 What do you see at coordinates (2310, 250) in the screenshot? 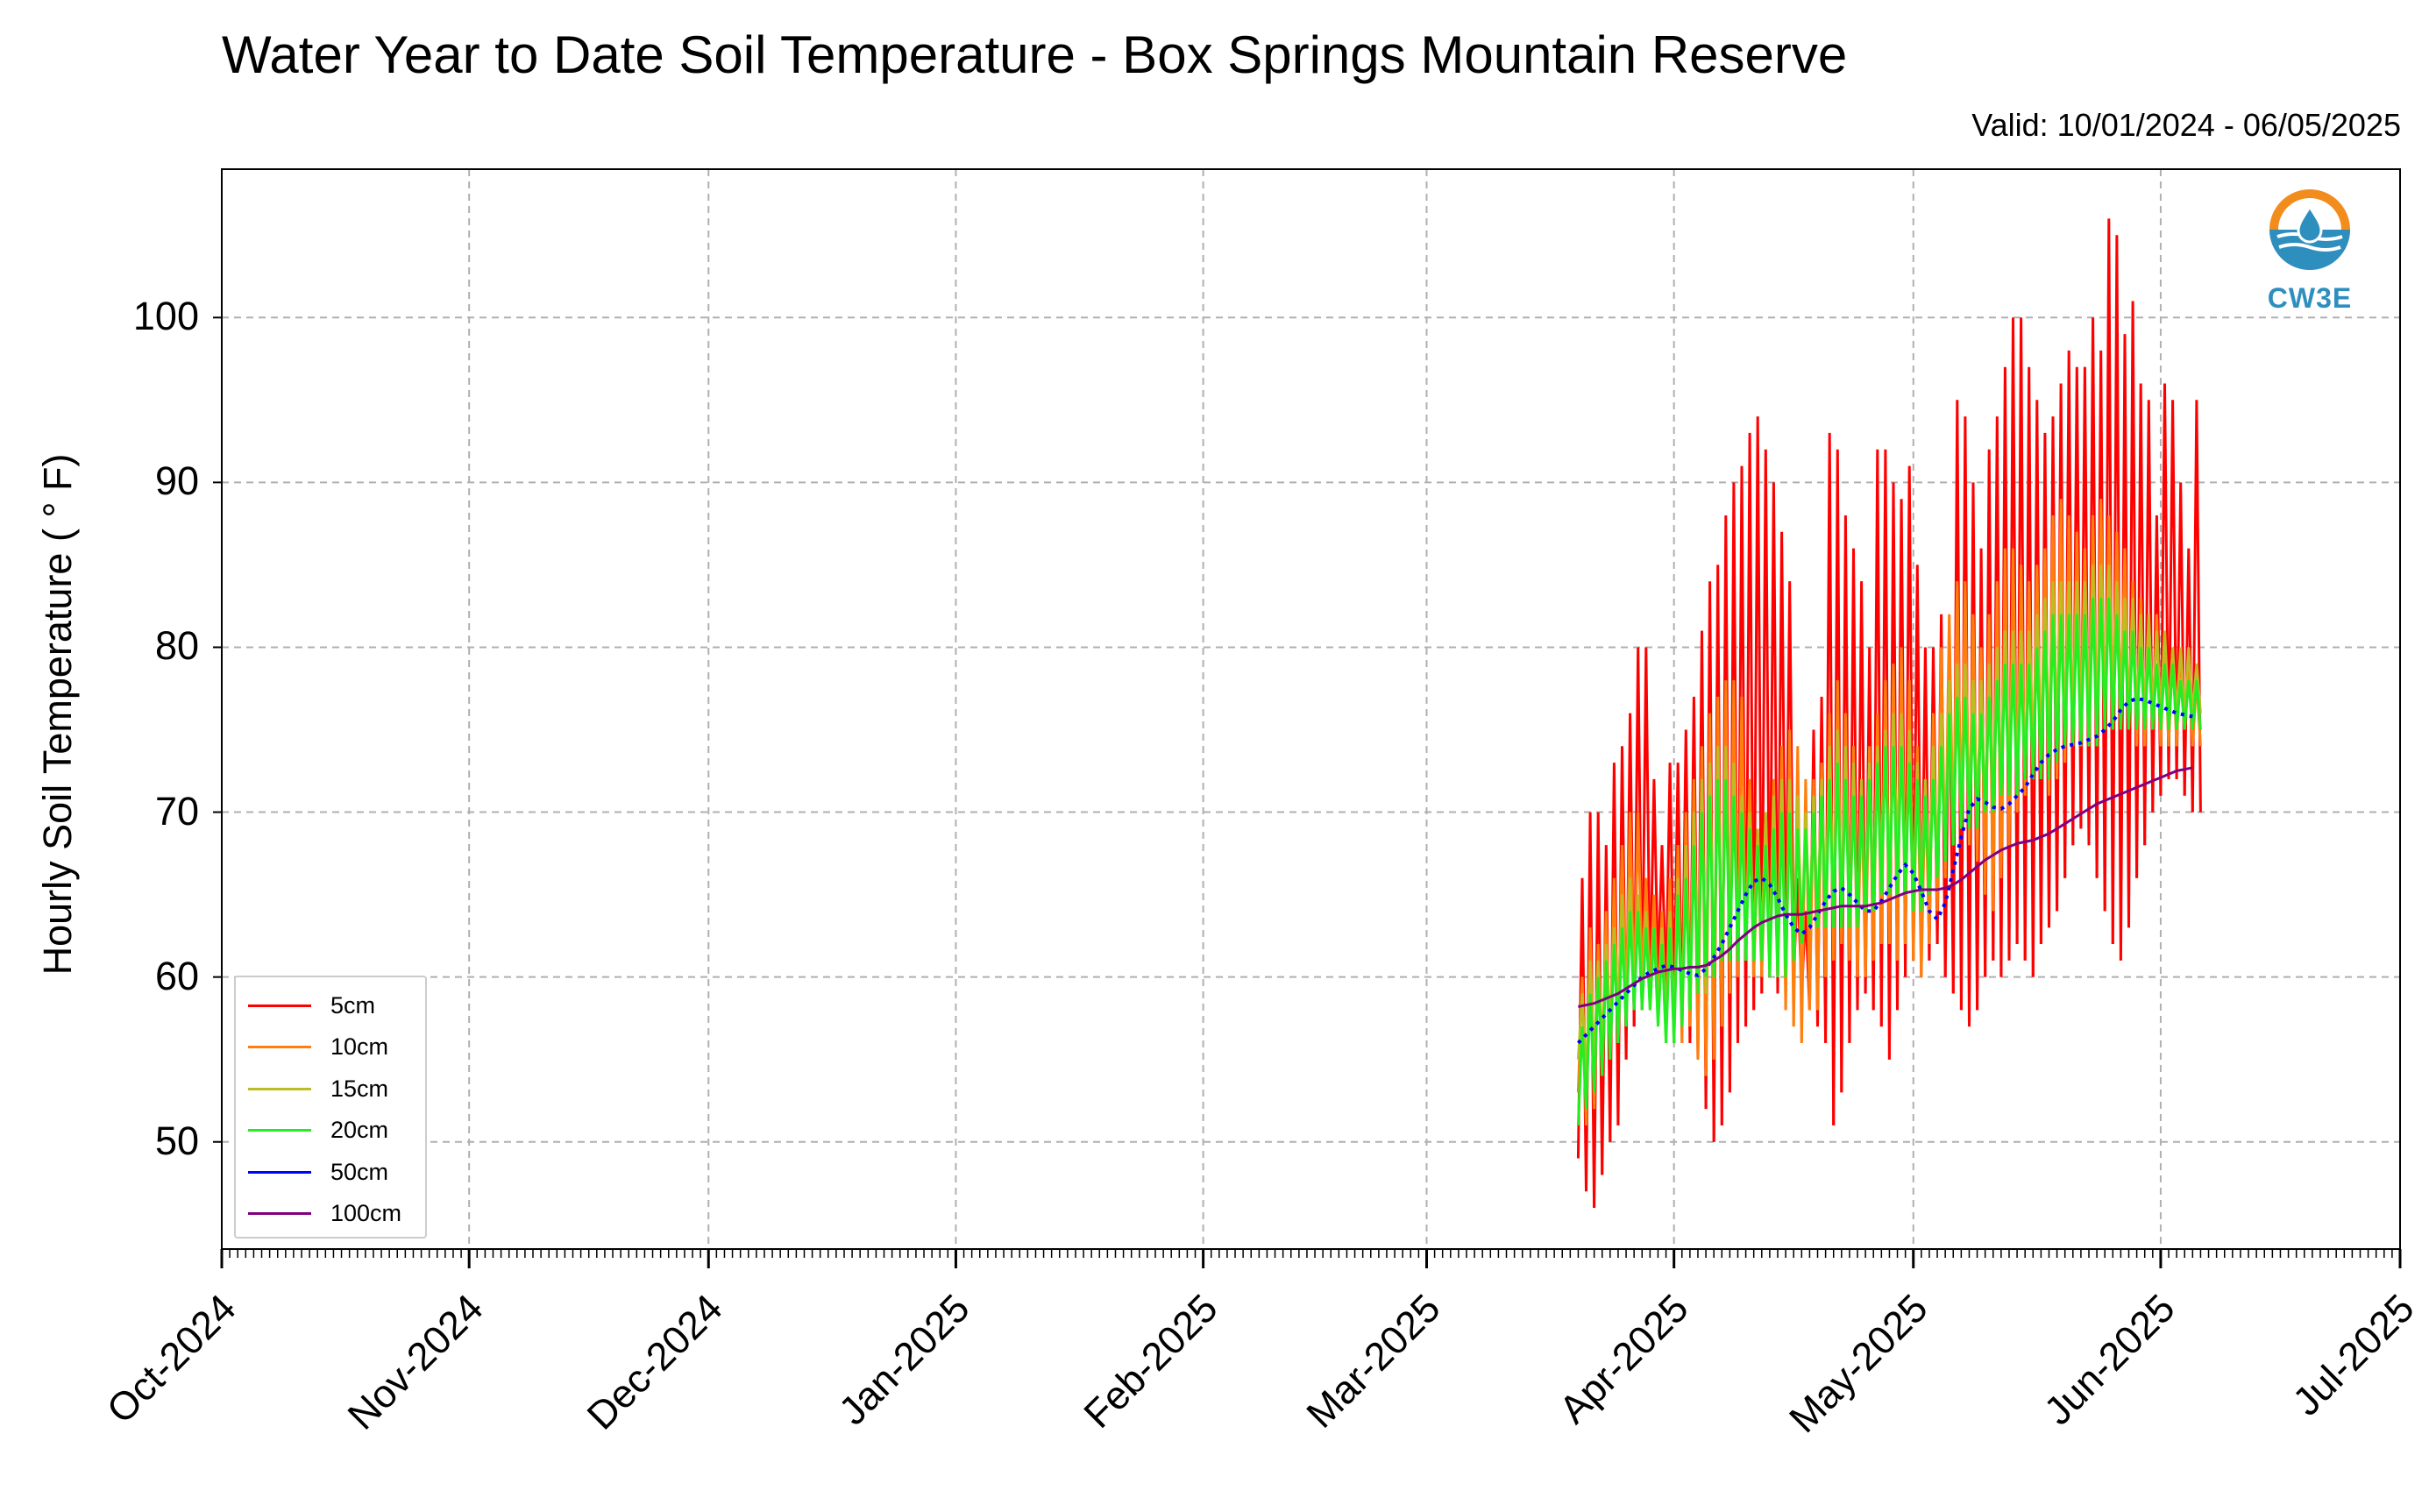
I see `cw3e-logo: CW3E` at bounding box center [2310, 250].